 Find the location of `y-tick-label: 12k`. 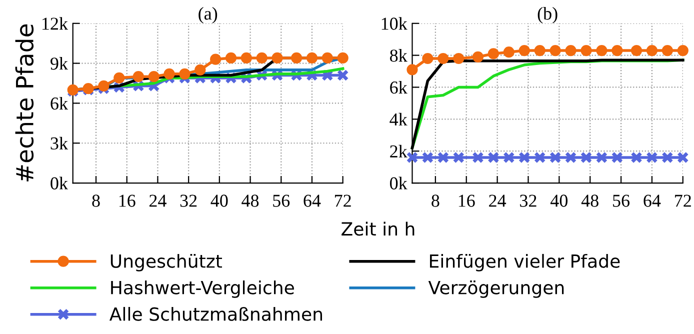

y-tick-label: 12k is located at coordinates (55, 23).